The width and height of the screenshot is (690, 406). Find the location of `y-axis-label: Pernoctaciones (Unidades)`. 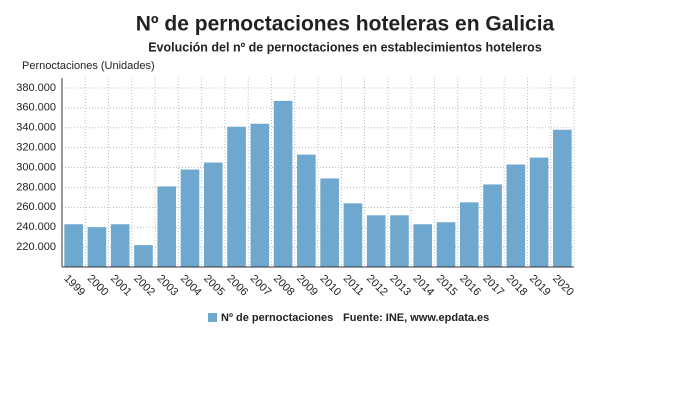

y-axis-label: Pernoctaciones (Unidades) is located at coordinates (88, 66).